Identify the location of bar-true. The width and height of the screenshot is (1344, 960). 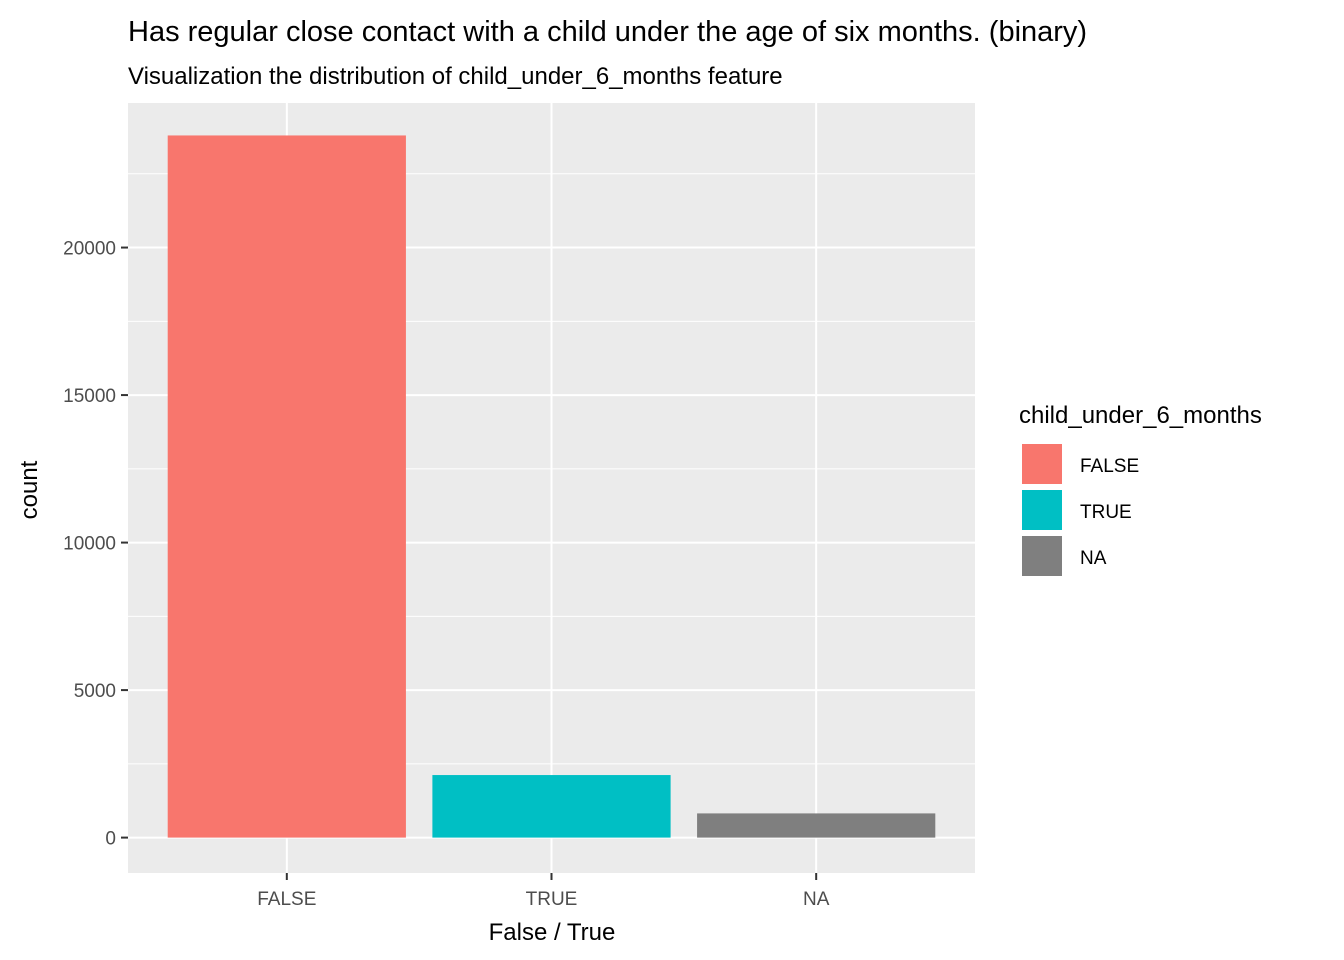
(551, 806).